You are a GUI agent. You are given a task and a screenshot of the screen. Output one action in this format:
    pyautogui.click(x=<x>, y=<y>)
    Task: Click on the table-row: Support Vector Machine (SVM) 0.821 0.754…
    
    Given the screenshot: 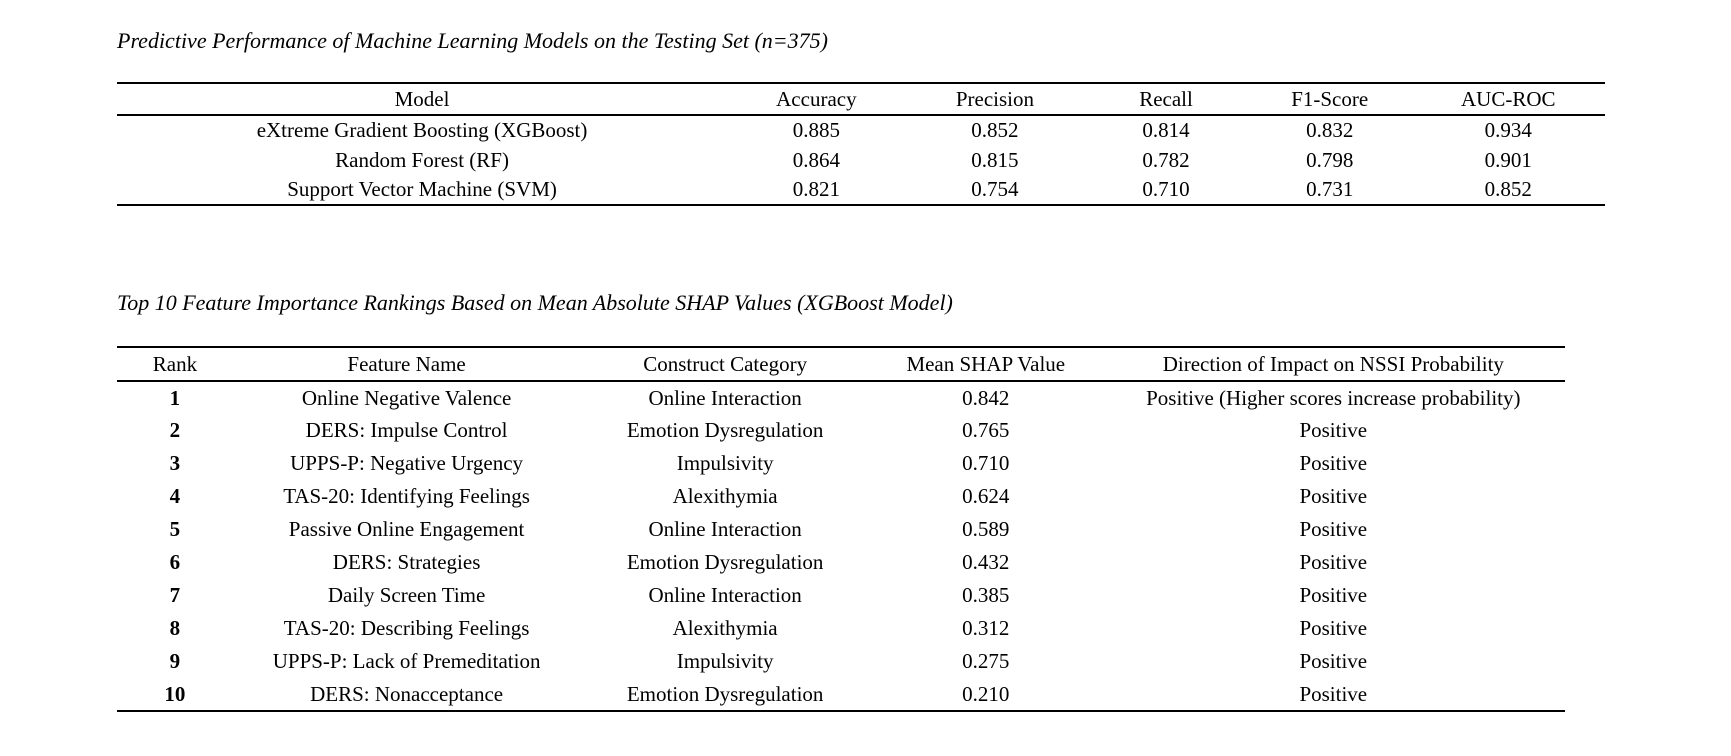 What is the action you would take?
    pyautogui.click(x=861, y=190)
    